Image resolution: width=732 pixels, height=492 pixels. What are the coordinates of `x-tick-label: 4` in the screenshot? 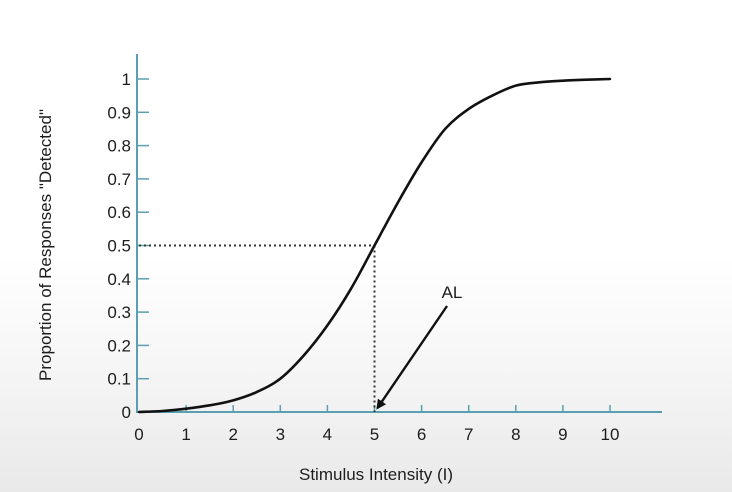 It's located at (327, 434).